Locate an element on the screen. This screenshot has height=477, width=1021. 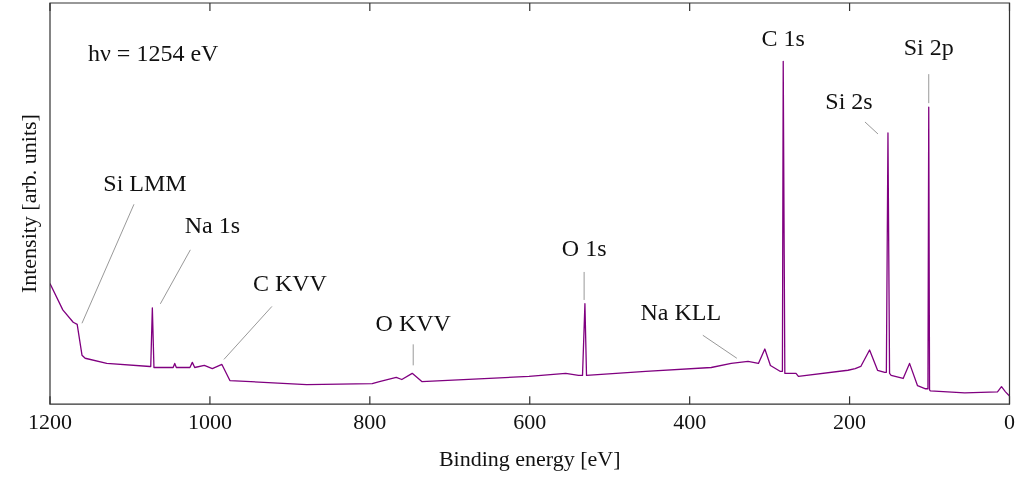
x-tick-label: 800 is located at coordinates (370, 422).